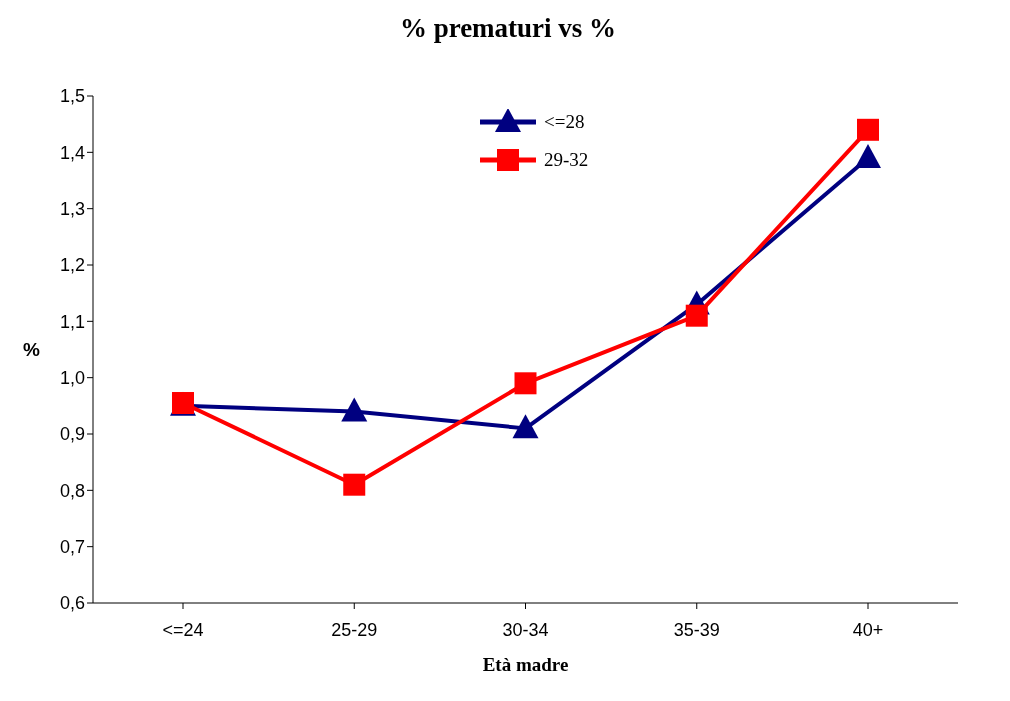 Image resolution: width=1010 pixels, height=701 pixels. What do you see at coordinates (72, 378) in the screenshot?
I see `y-tick-label: 1,0` at bounding box center [72, 378].